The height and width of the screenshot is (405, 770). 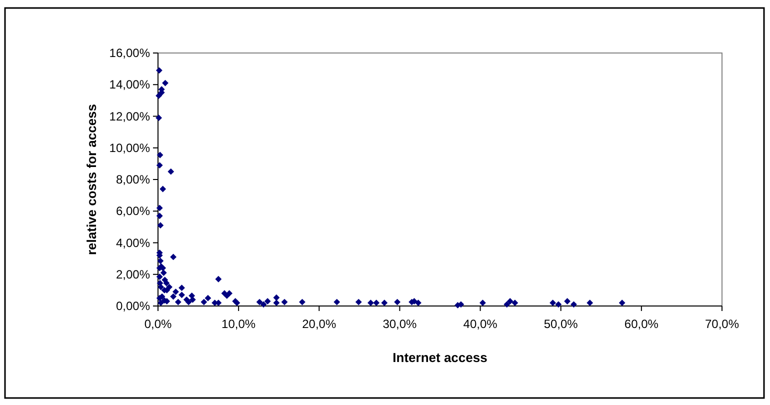 What do you see at coordinates (91, 180) in the screenshot?
I see `y-axis-title: relative costs for access` at bounding box center [91, 180].